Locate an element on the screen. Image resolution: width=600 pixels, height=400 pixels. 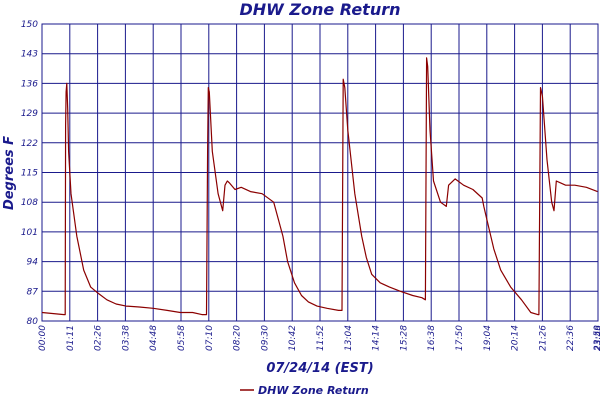
y-tick-label: 108 is located at coordinates (29, 203).